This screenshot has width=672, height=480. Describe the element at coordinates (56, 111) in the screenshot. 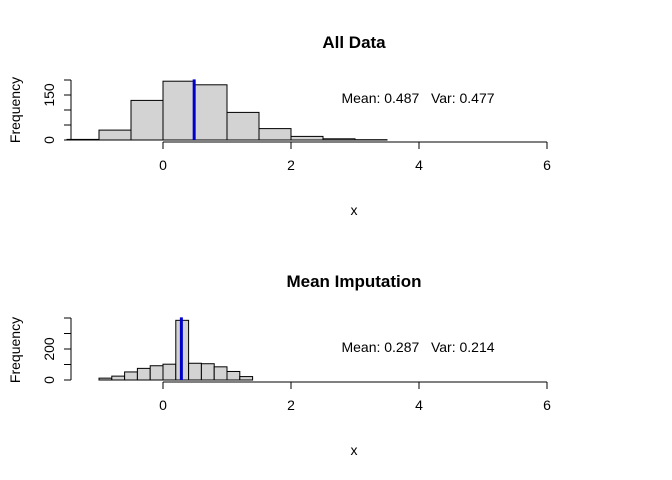

I see `y-axis: 0 150` at that location.